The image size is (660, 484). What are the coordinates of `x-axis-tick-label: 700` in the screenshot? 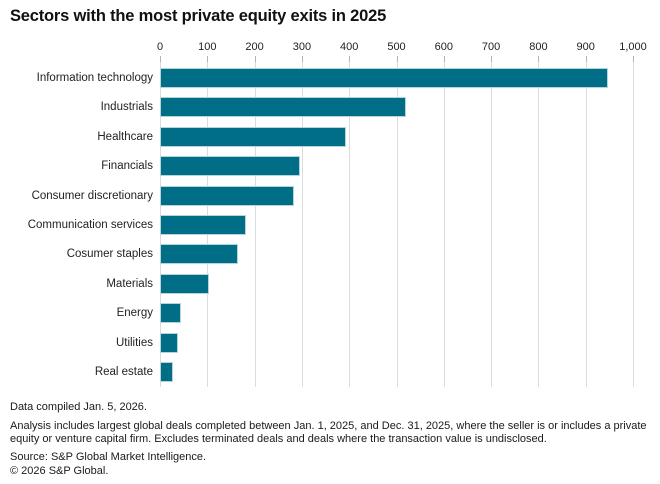 It's located at (491, 47).